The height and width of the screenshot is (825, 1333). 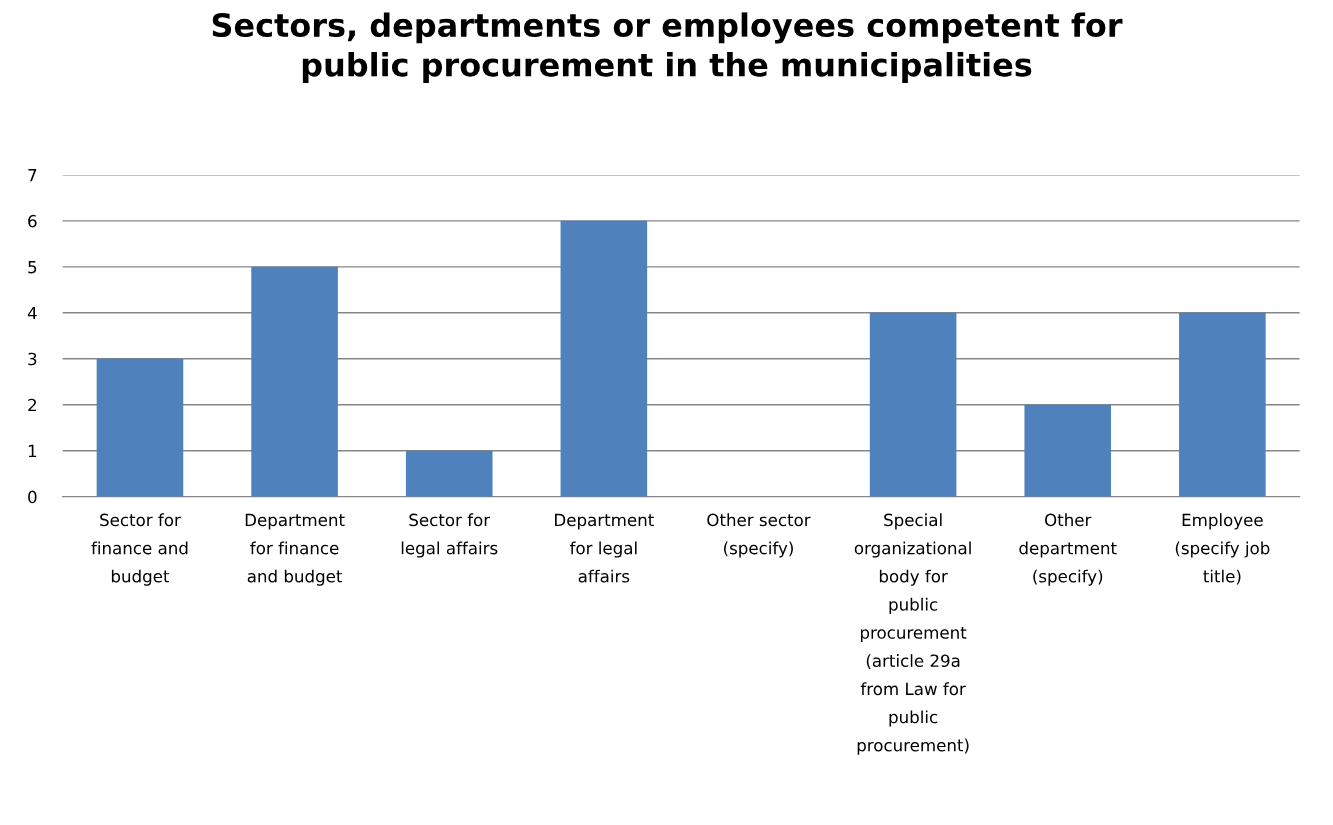 What do you see at coordinates (32, 221) in the screenshot?
I see `y-tick-label: 6` at bounding box center [32, 221].